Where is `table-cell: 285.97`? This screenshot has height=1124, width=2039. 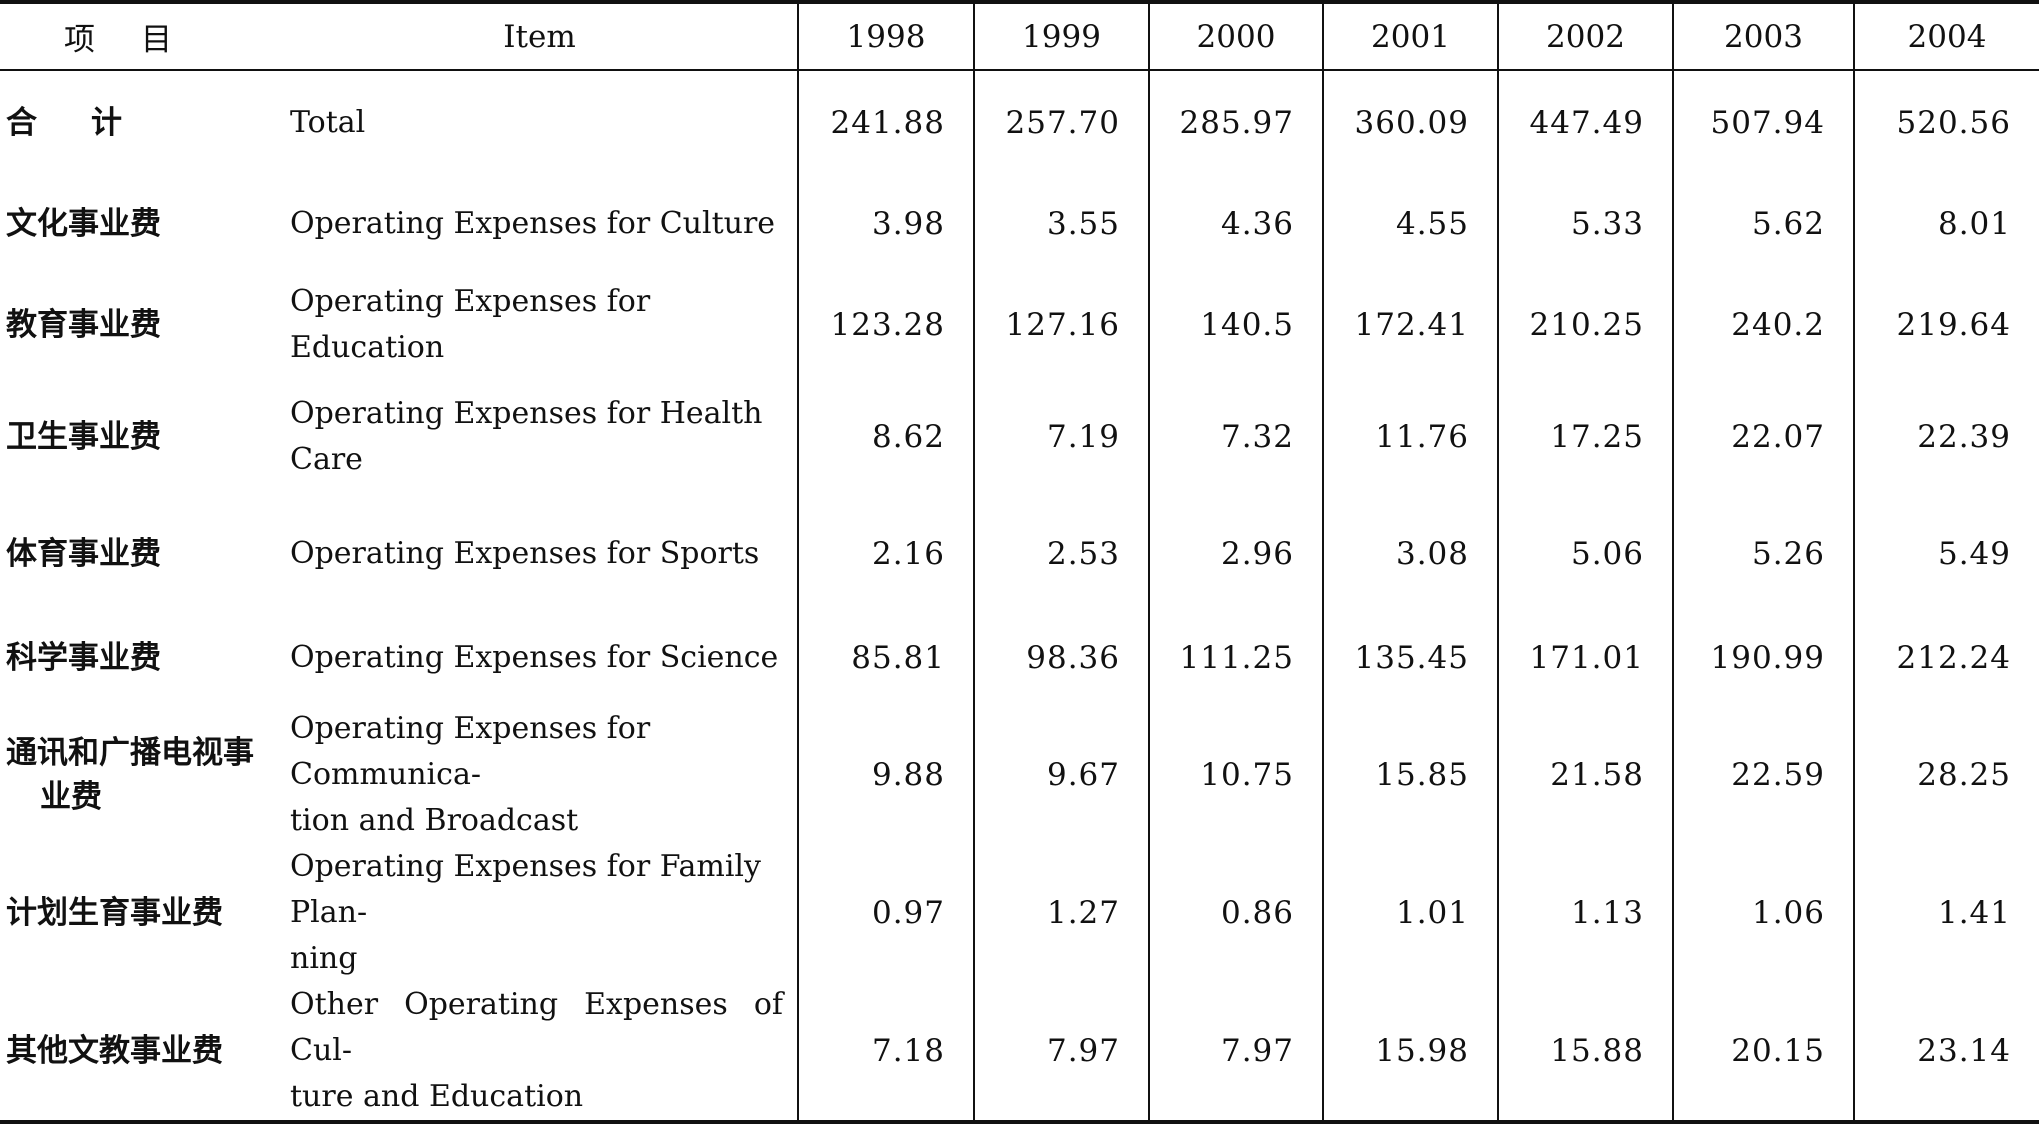 table-cell: 285.97 is located at coordinates (1235, 122).